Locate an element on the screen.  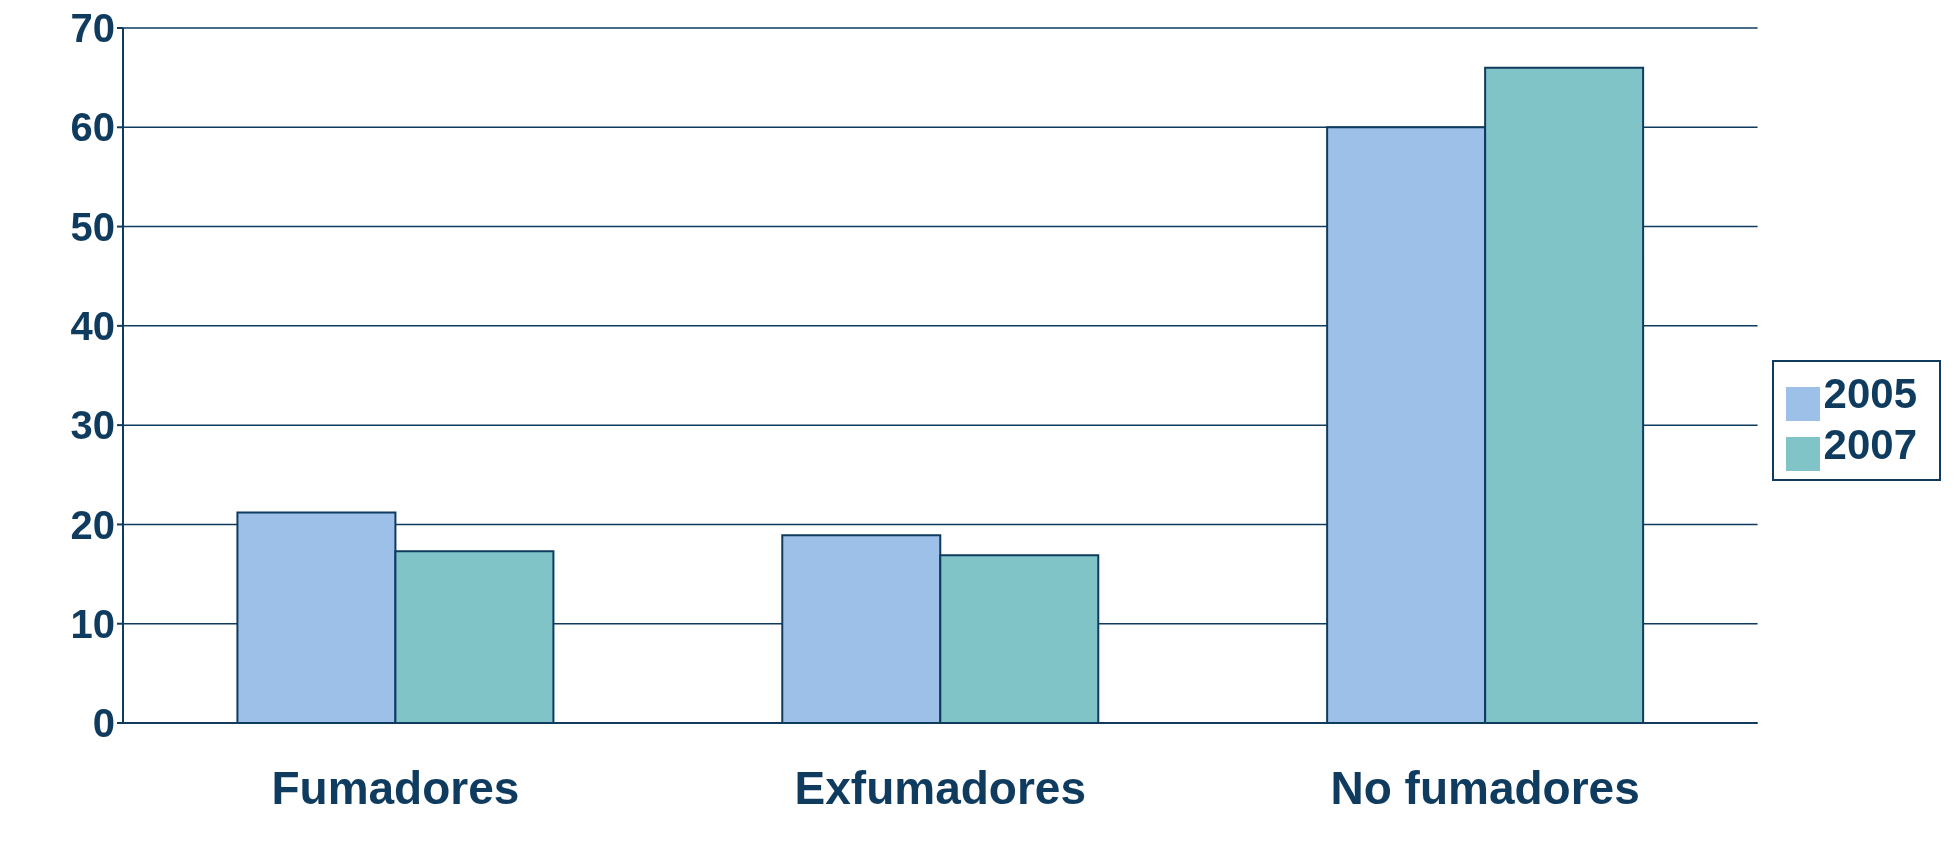
legend-label: 2005 is located at coordinates (1870, 393).